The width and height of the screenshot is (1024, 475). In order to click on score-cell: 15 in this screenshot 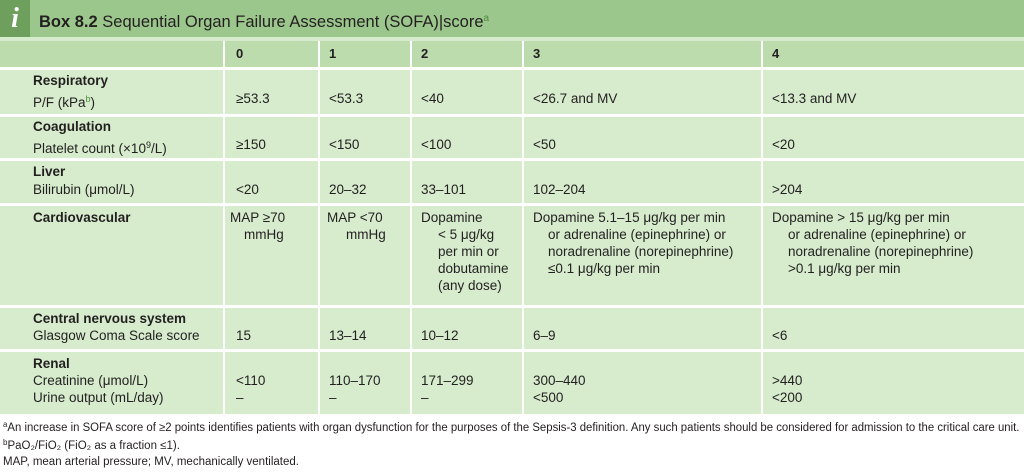, I will do `click(244, 335)`.